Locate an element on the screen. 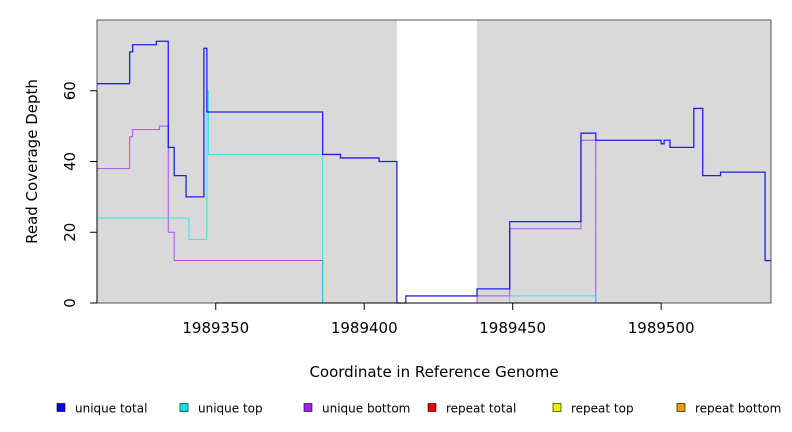  legend-label-repeat-top: repeat top is located at coordinates (602, 409).